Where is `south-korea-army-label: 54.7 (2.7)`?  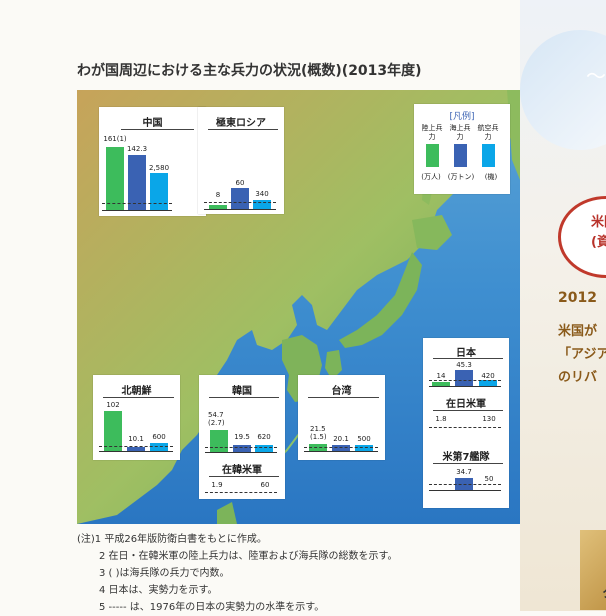
south-korea-army-label: 54.7 (2.7) is located at coordinates (216, 419).